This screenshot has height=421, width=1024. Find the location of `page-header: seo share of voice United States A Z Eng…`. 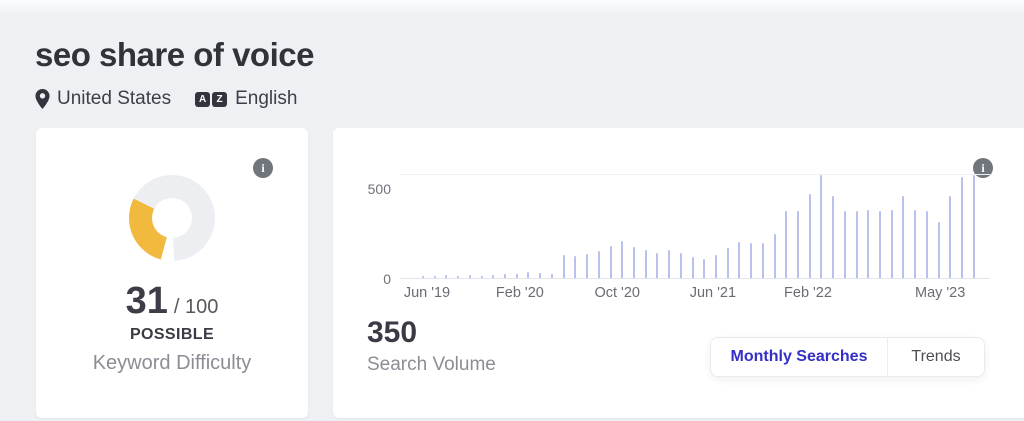

page-header: seo share of voice United States A Z Eng… is located at coordinates (174, 73).